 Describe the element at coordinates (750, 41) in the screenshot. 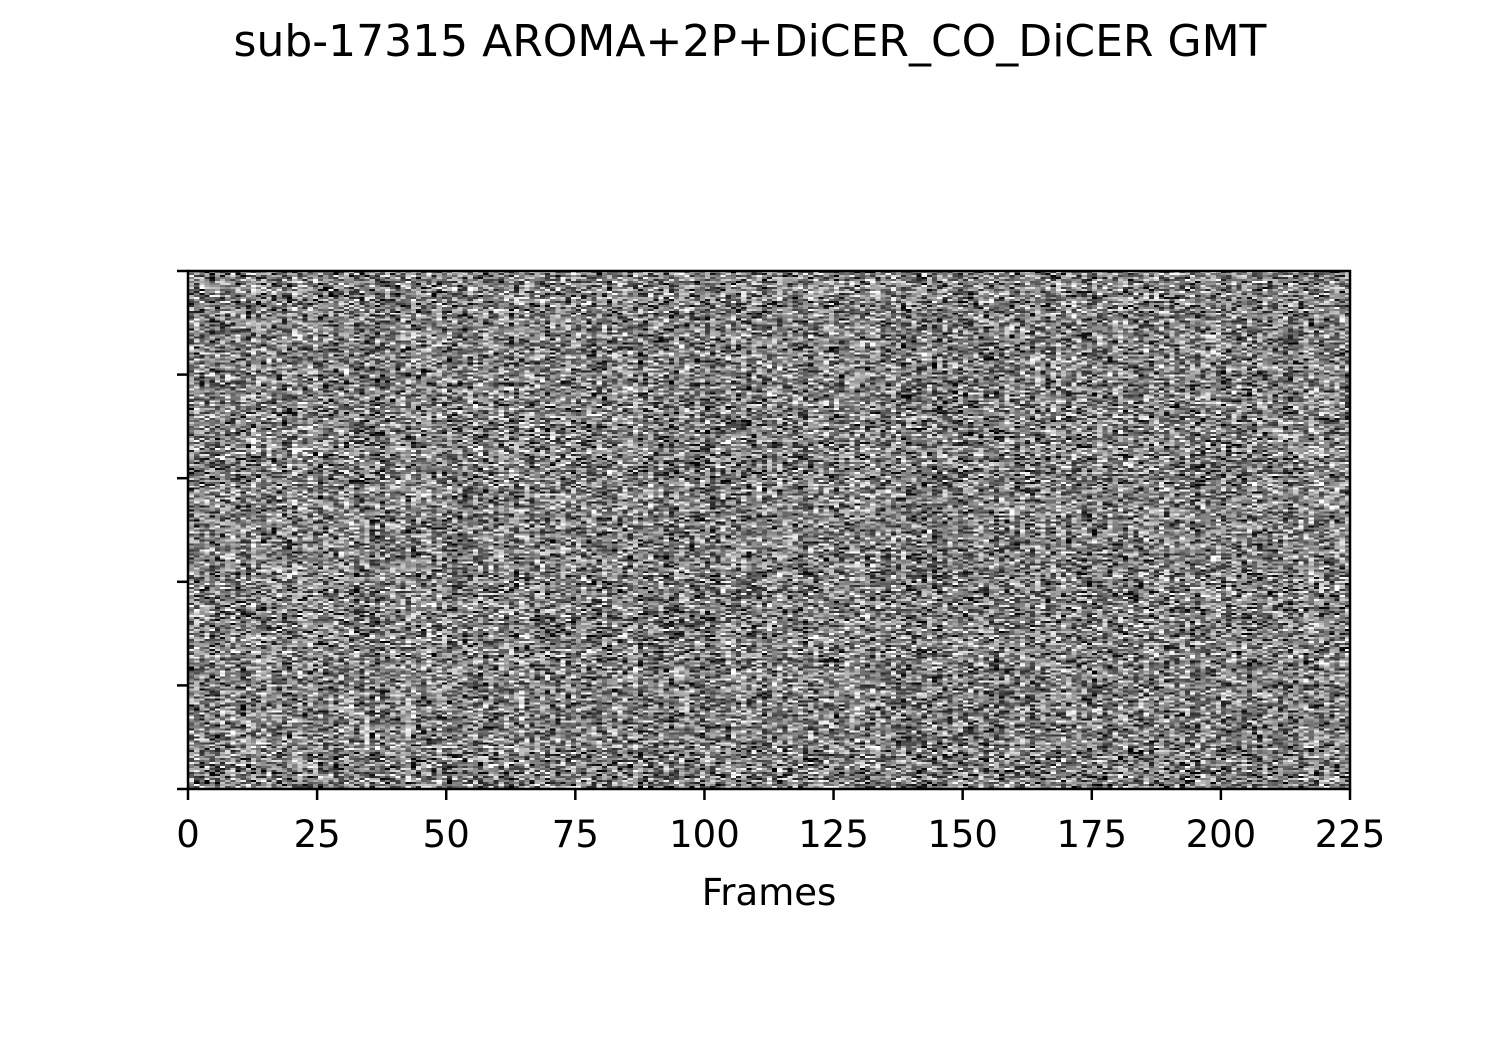

I see `chart-title: sub-17315 AROMA+2P+DiCER_CO_DiCER GMT` at that location.